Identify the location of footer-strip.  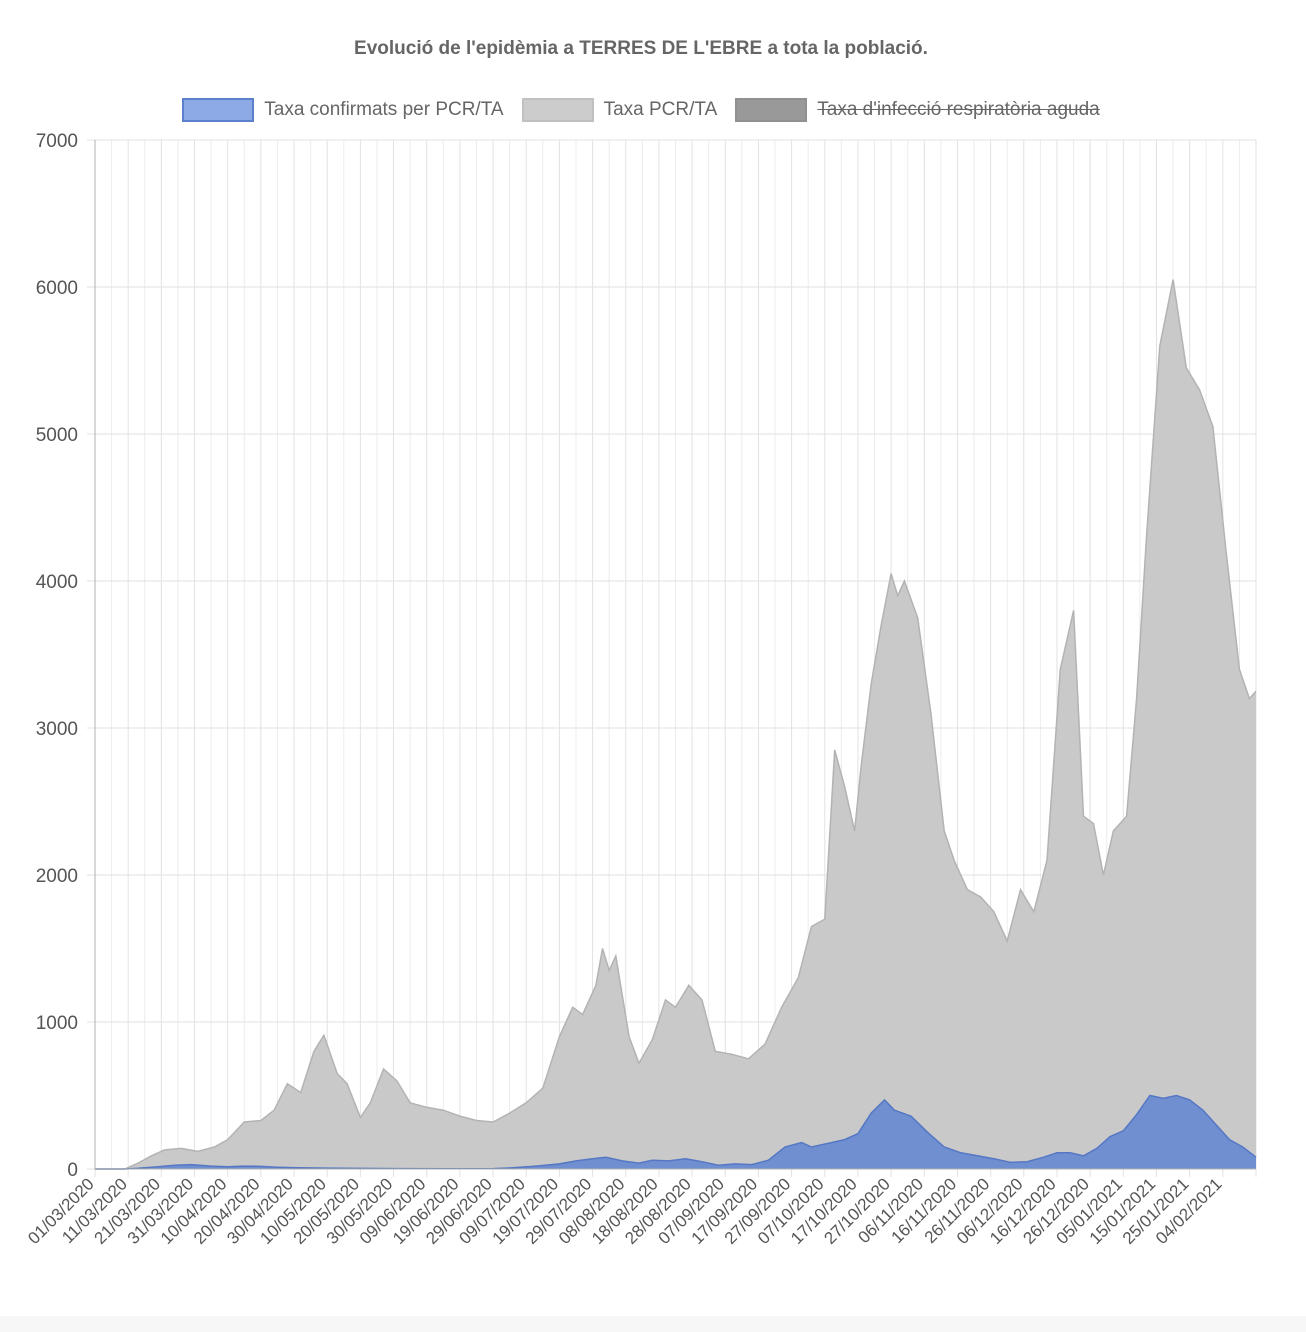
(653, 1324).